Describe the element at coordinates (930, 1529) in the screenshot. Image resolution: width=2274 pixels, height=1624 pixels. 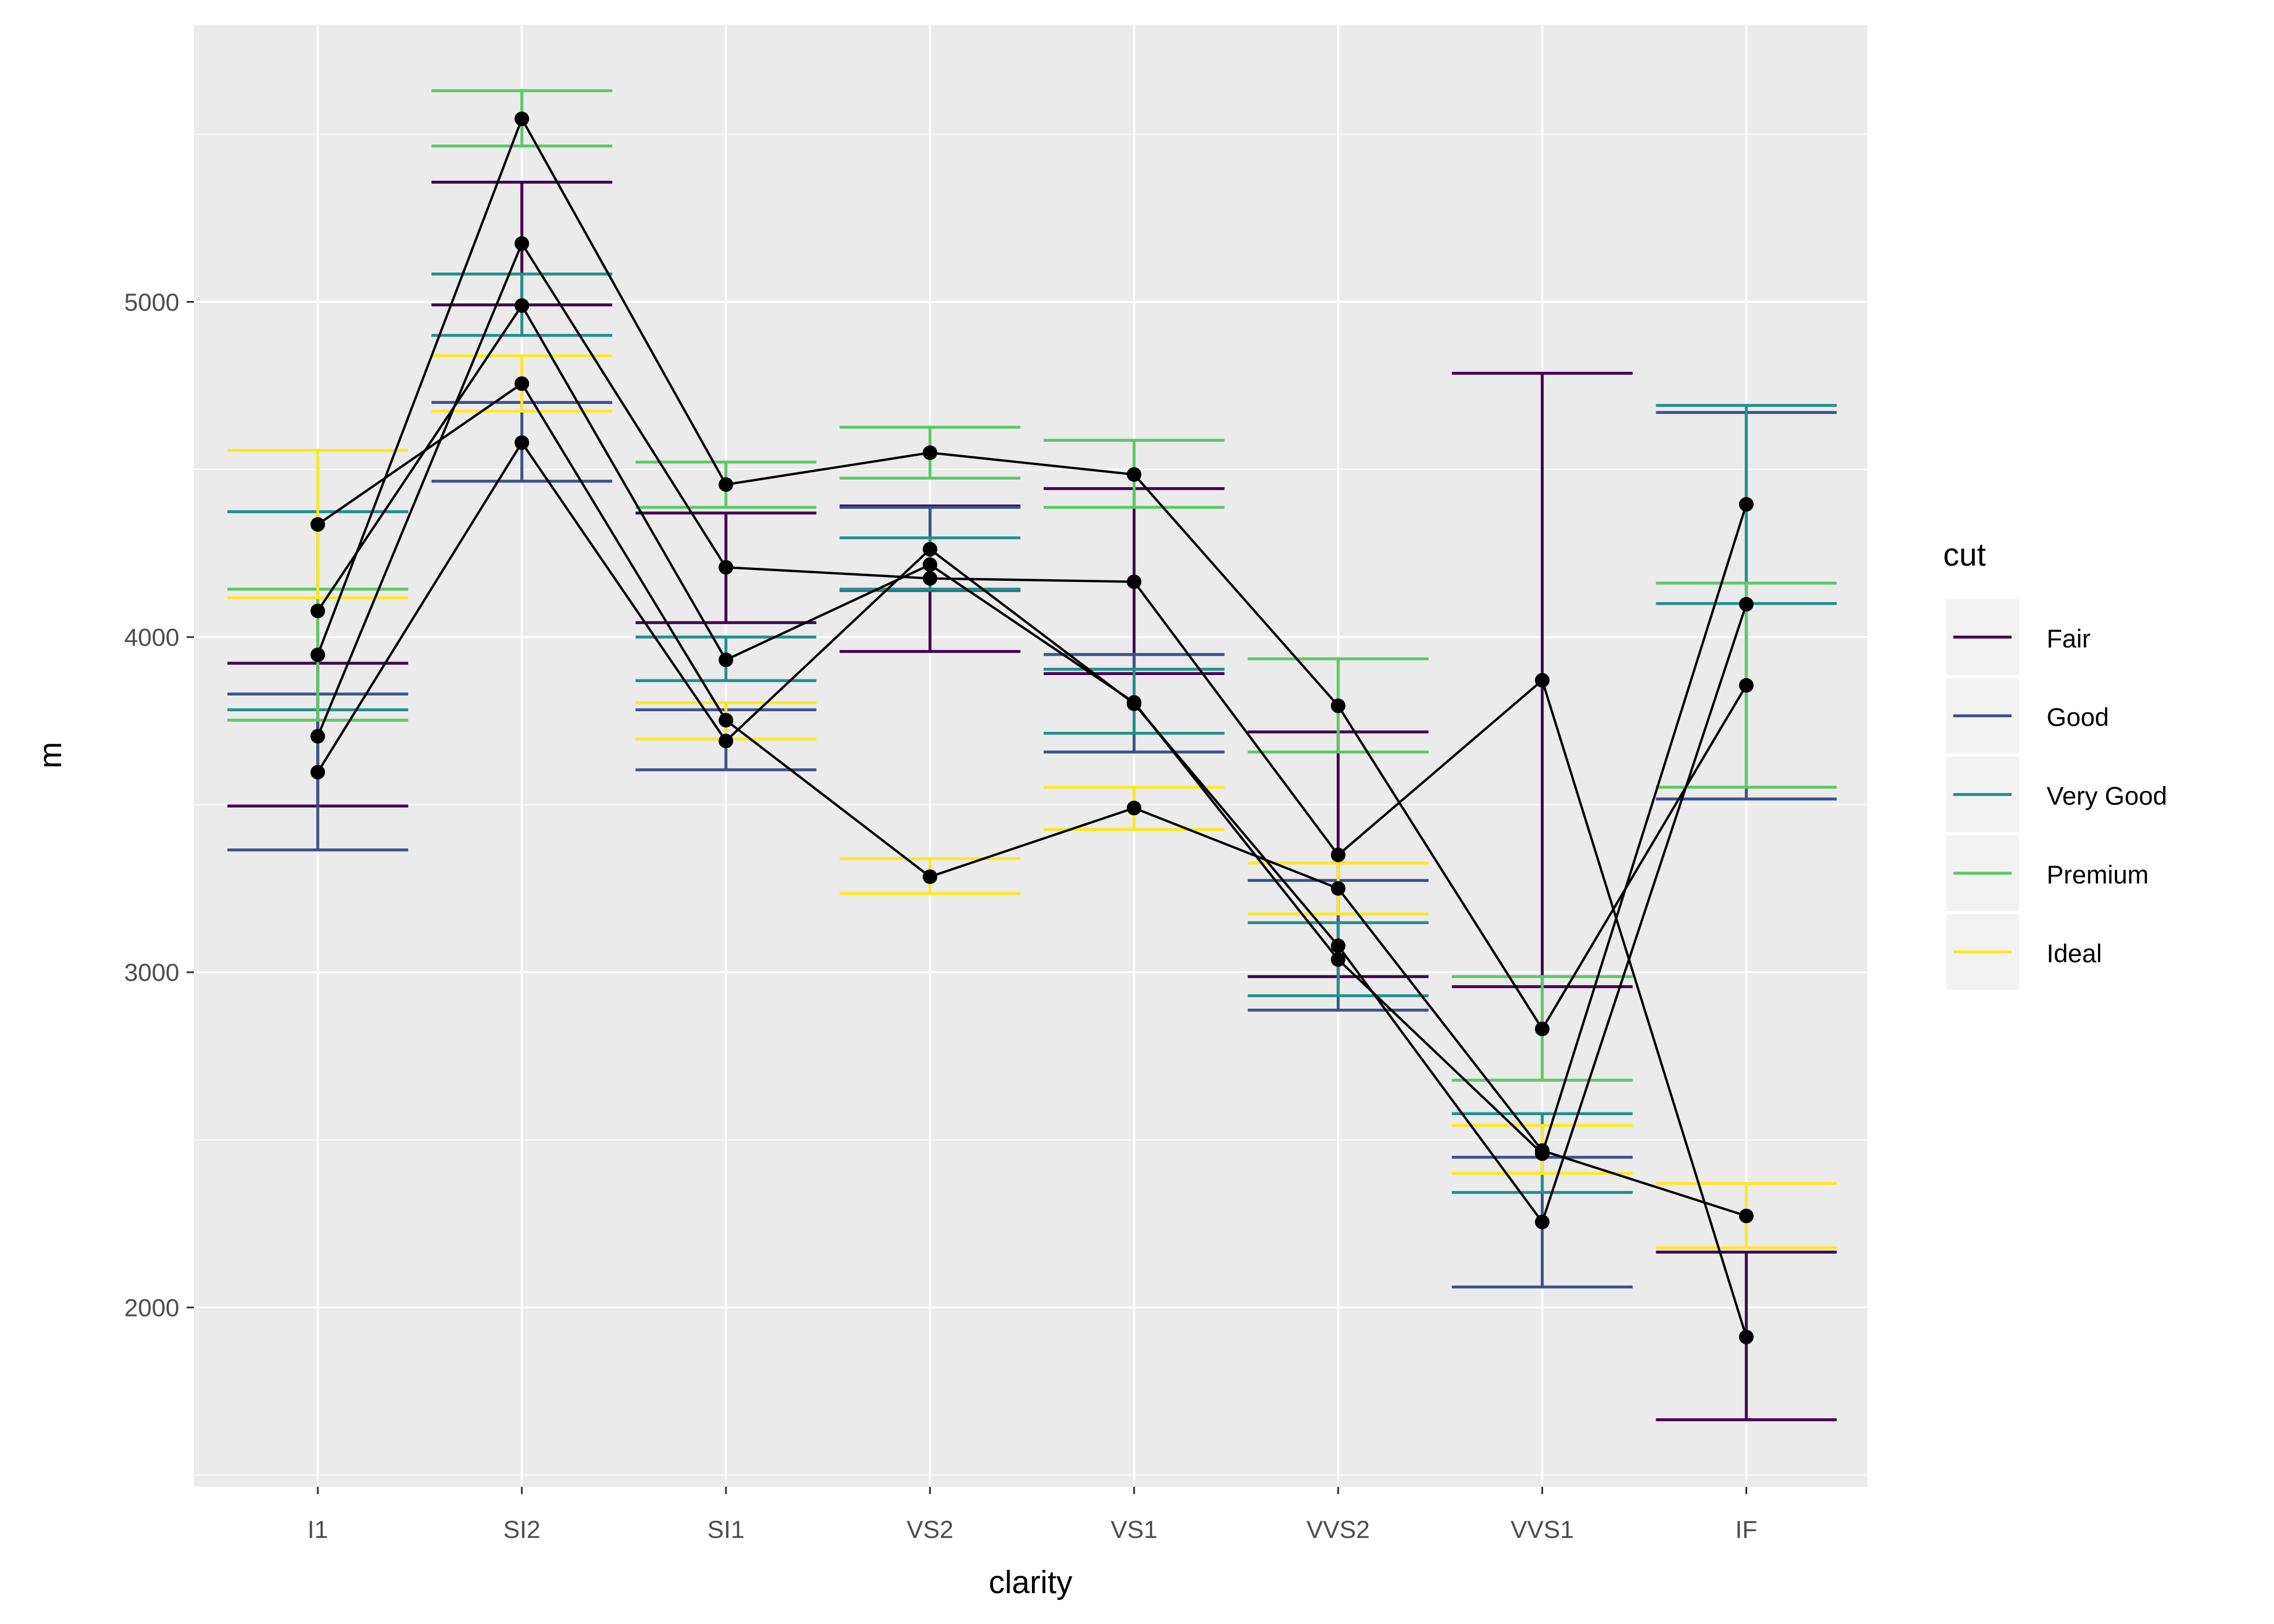
I see `x-tick-label: VS2` at that location.